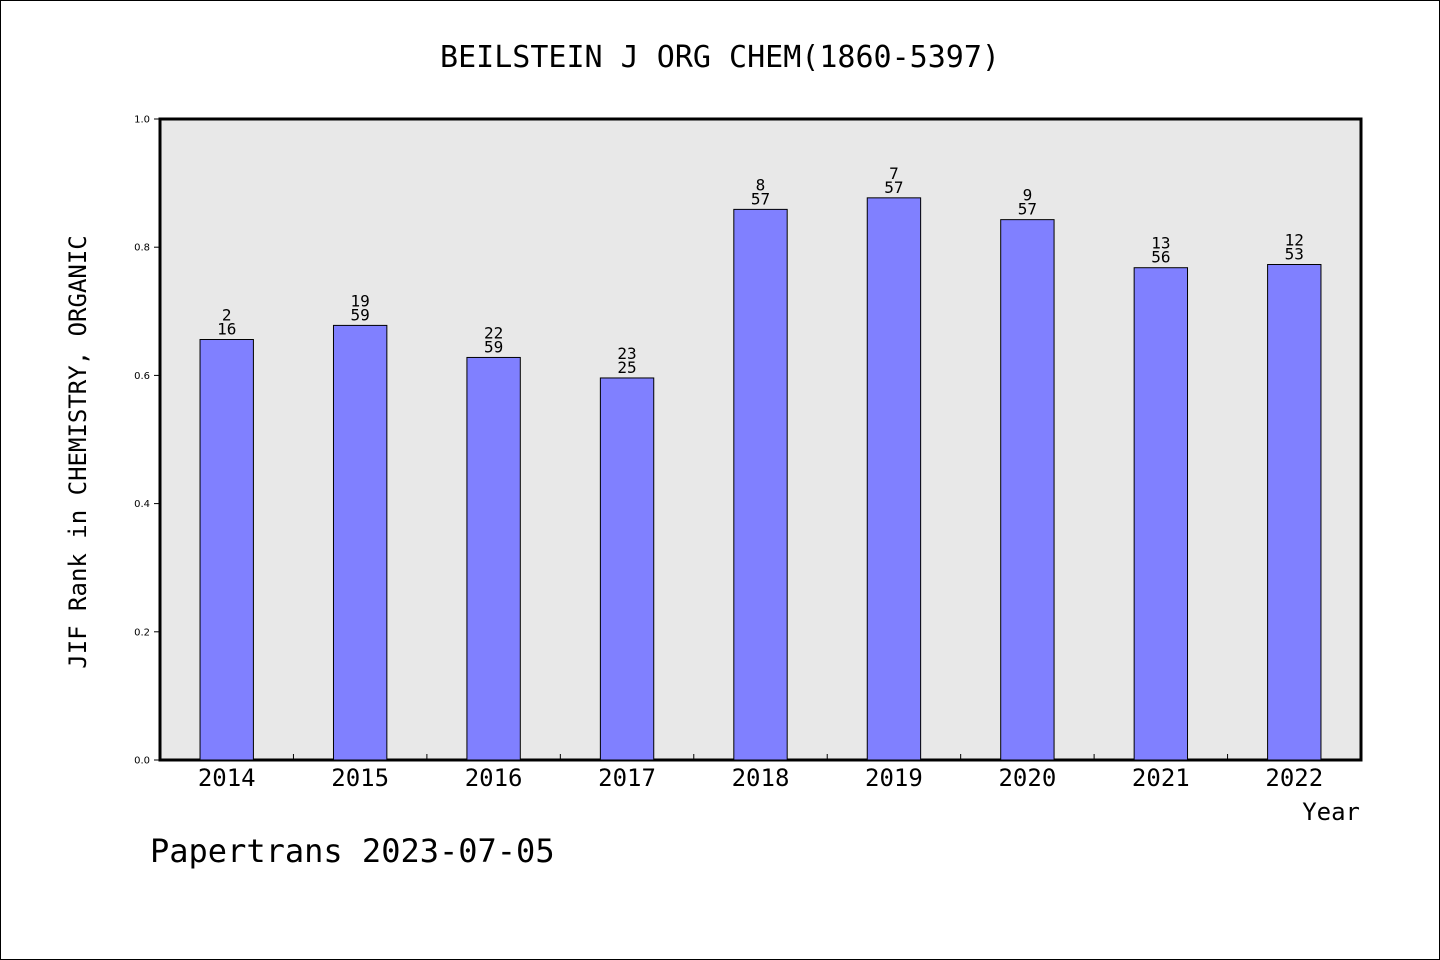 The width and height of the screenshot is (1440, 960). What do you see at coordinates (227, 315) in the screenshot?
I see `rank-label-2014: 2` at bounding box center [227, 315].